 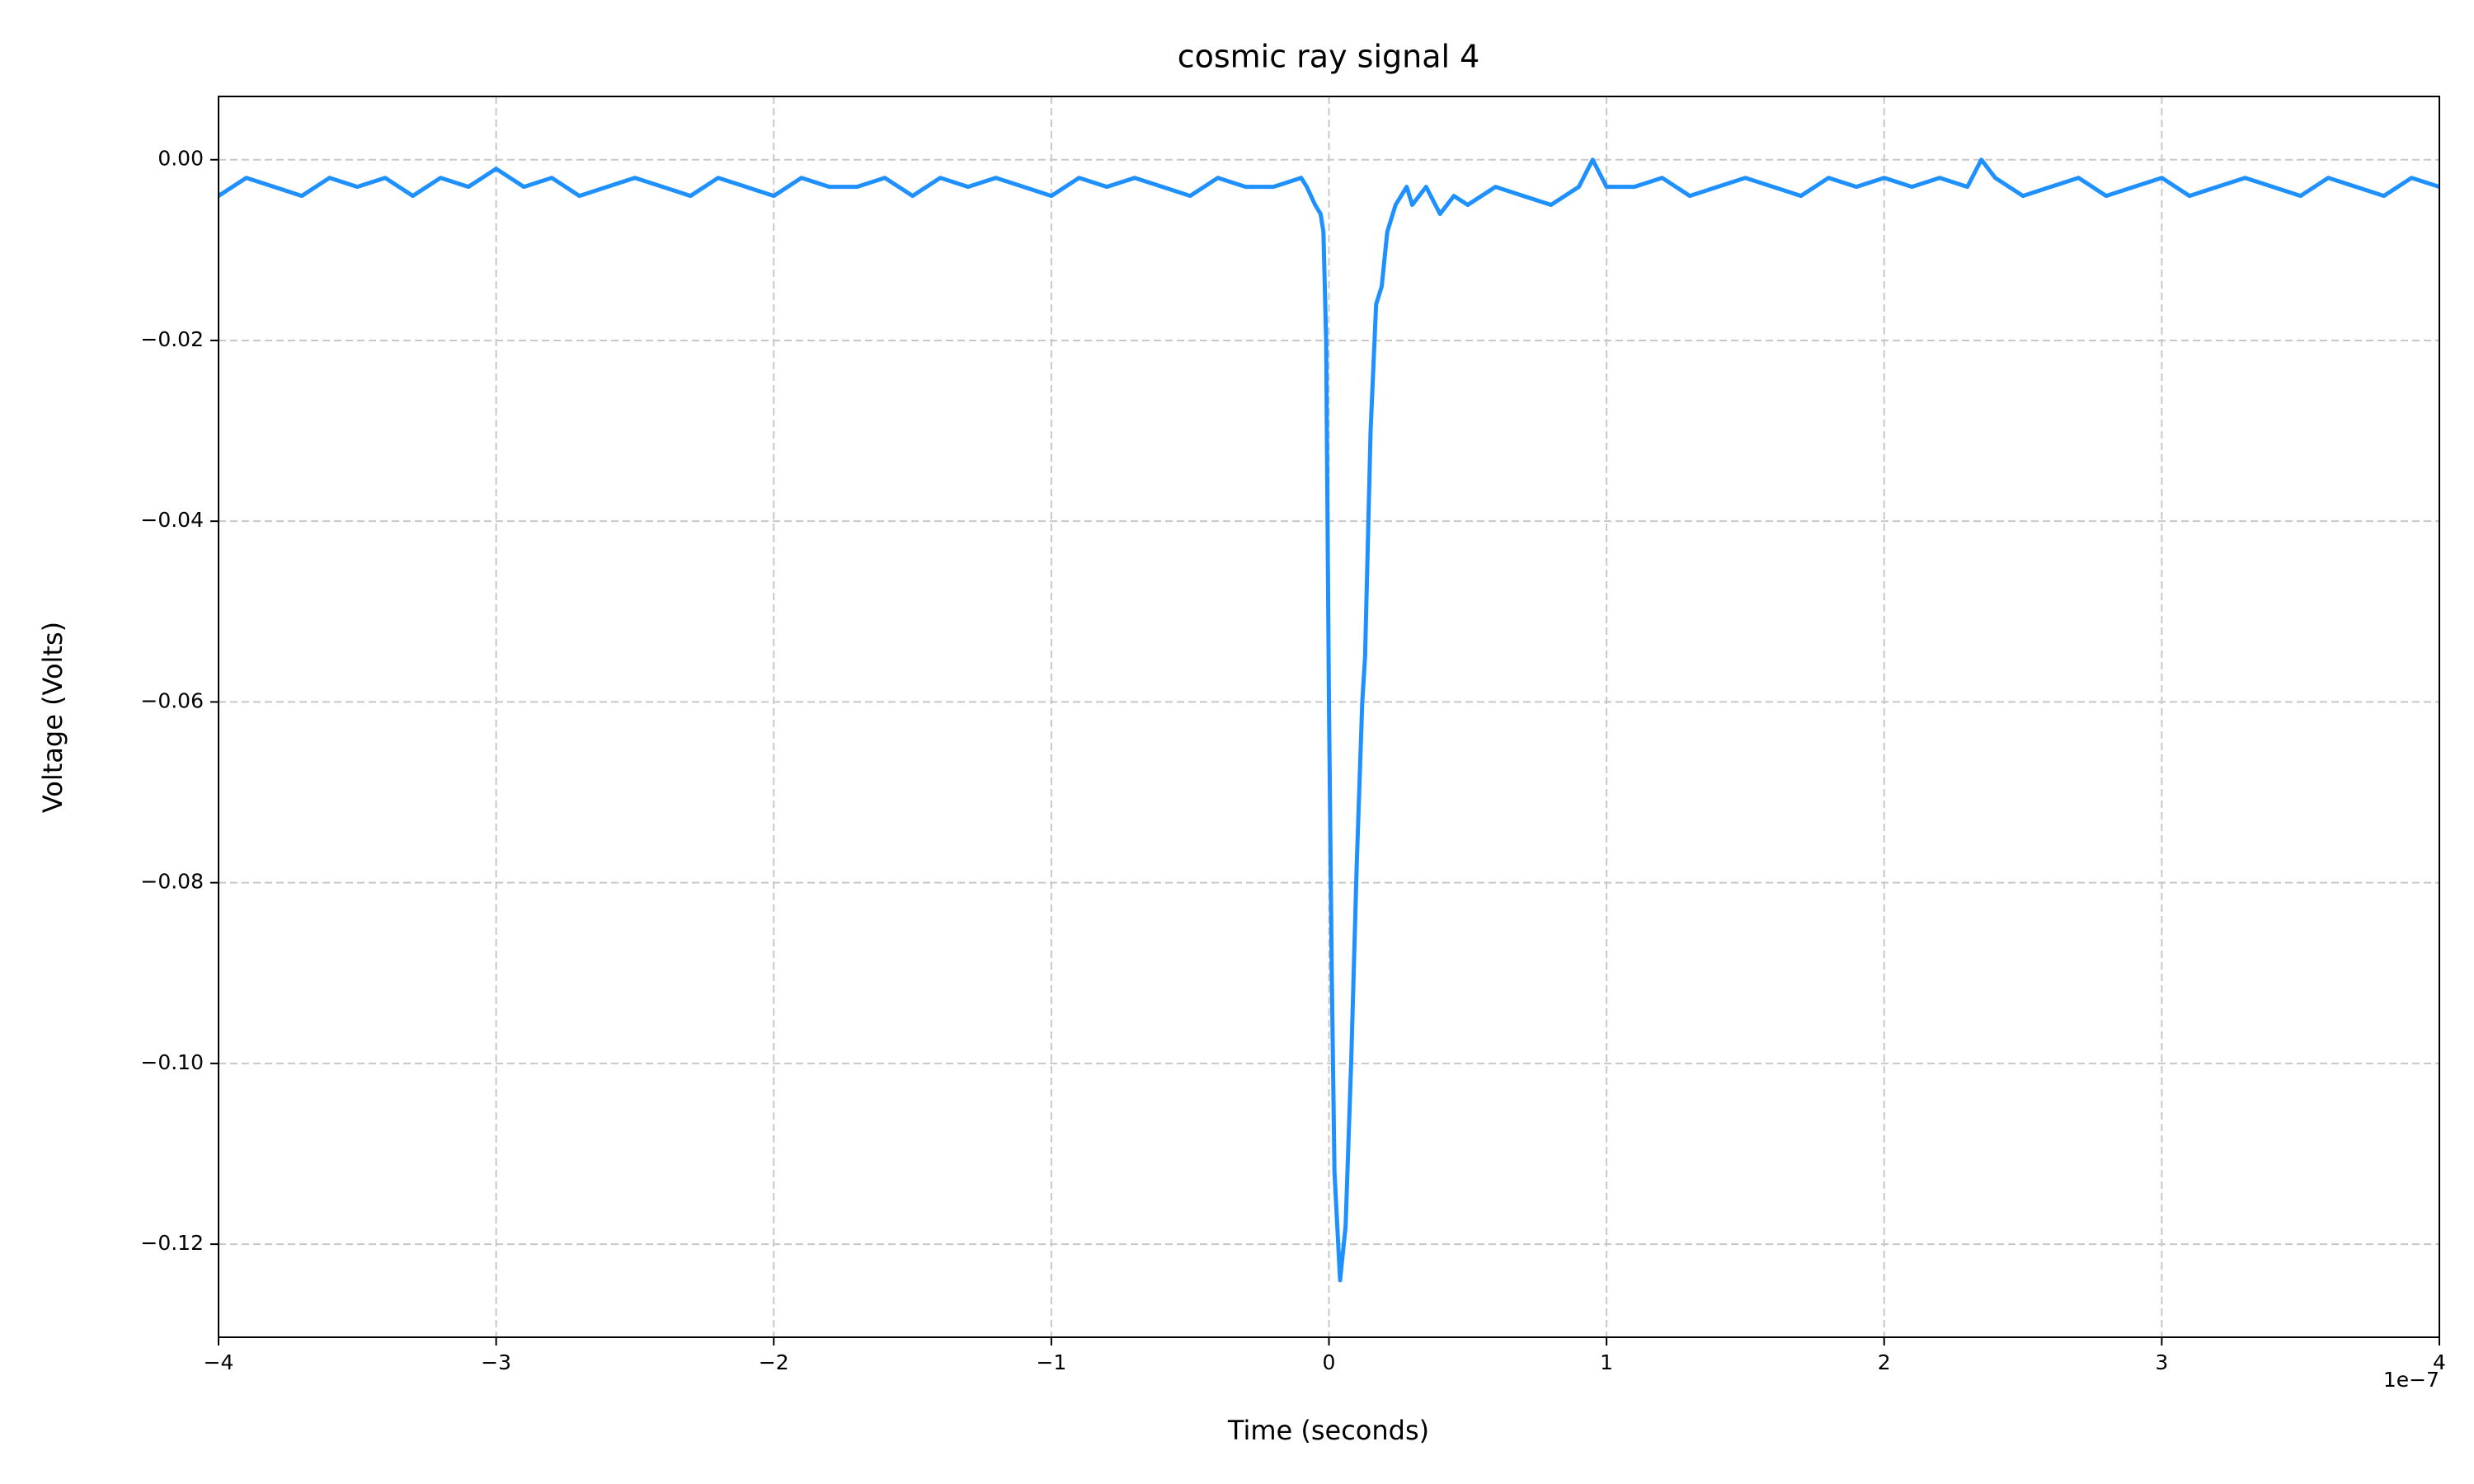 I want to click on y-tick-label: −0.06, so click(x=172, y=700).